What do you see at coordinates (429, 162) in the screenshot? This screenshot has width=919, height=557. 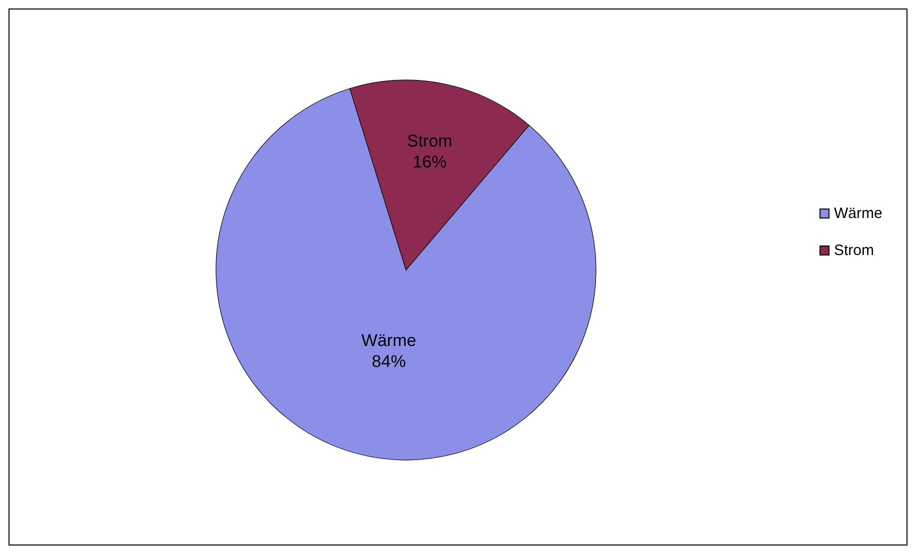 I see `data-label: 16%` at bounding box center [429, 162].